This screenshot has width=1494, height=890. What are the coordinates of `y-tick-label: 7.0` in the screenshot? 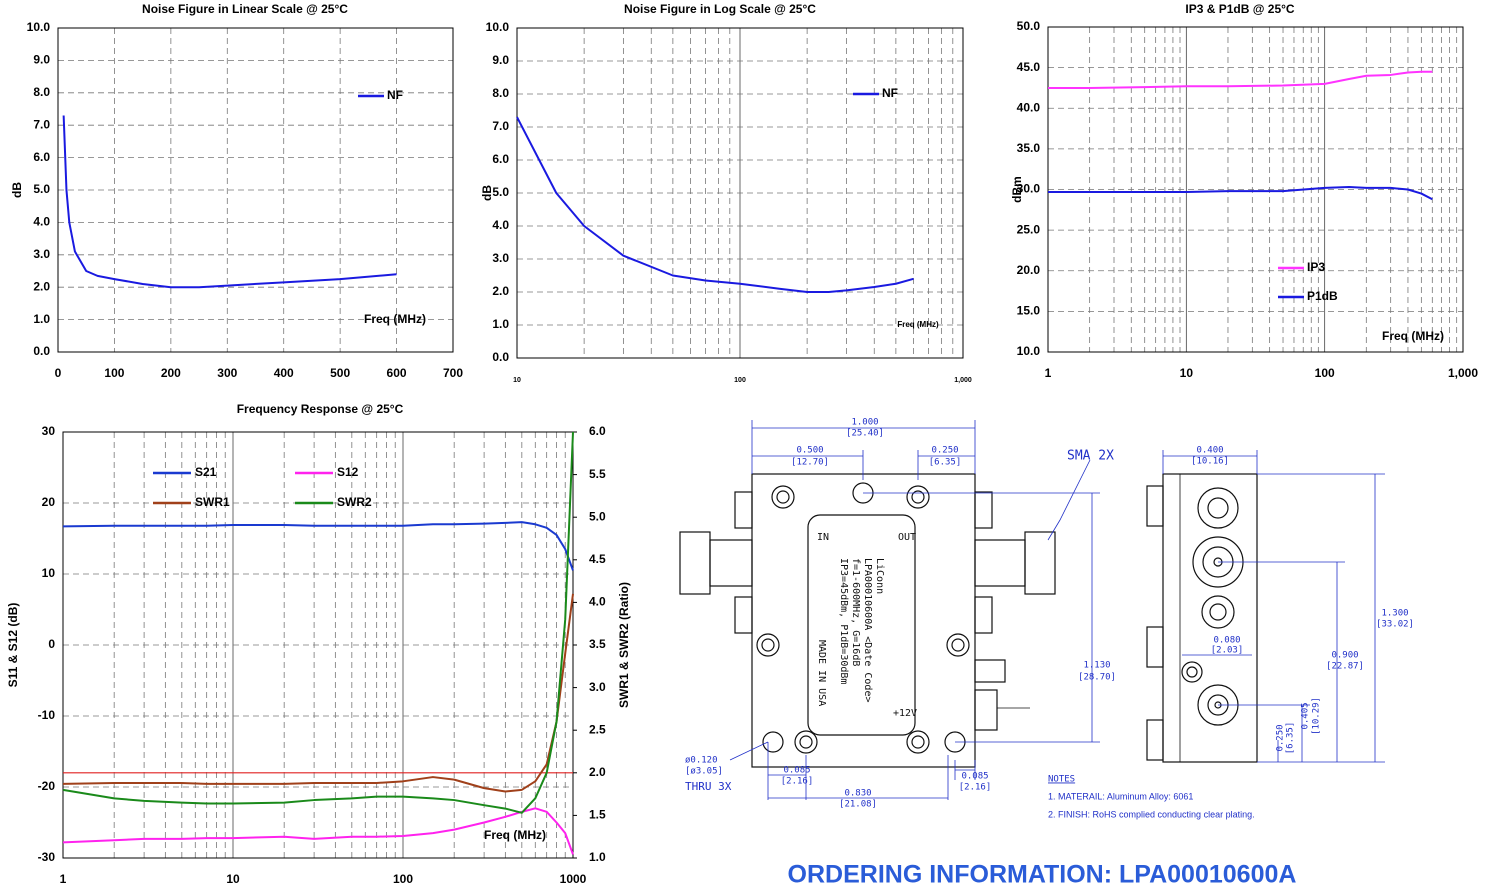 It's located at (41, 124).